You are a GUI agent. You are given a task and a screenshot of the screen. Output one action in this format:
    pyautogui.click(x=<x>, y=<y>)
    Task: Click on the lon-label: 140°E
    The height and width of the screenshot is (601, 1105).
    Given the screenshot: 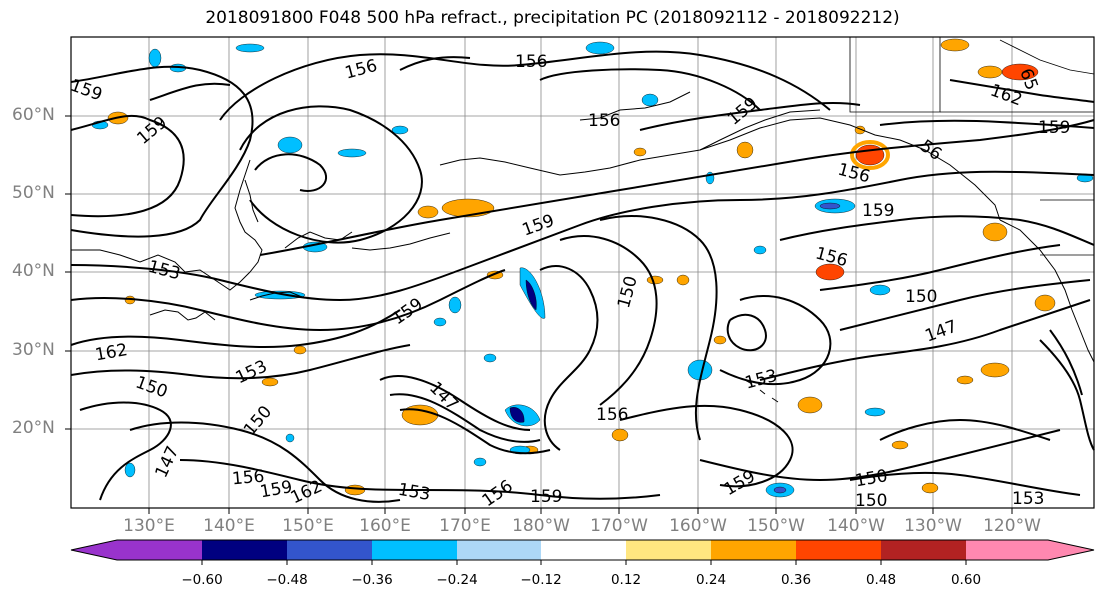 What is the action you would take?
    pyautogui.click(x=229, y=526)
    